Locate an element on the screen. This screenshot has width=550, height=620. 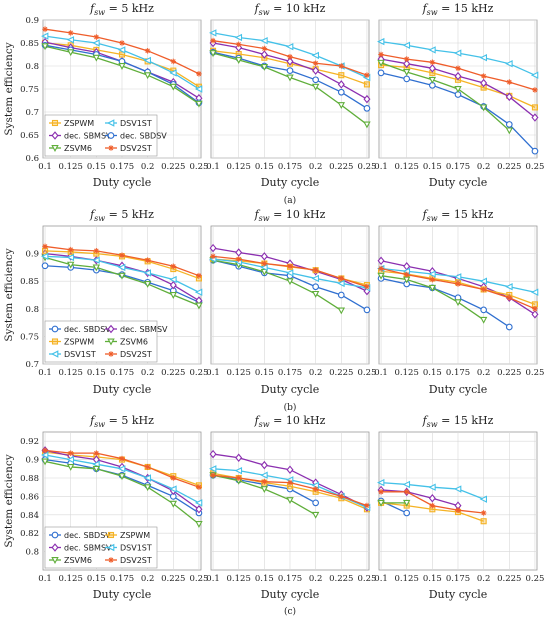
legend-label: DSV1ST is located at coordinates (136, 548).